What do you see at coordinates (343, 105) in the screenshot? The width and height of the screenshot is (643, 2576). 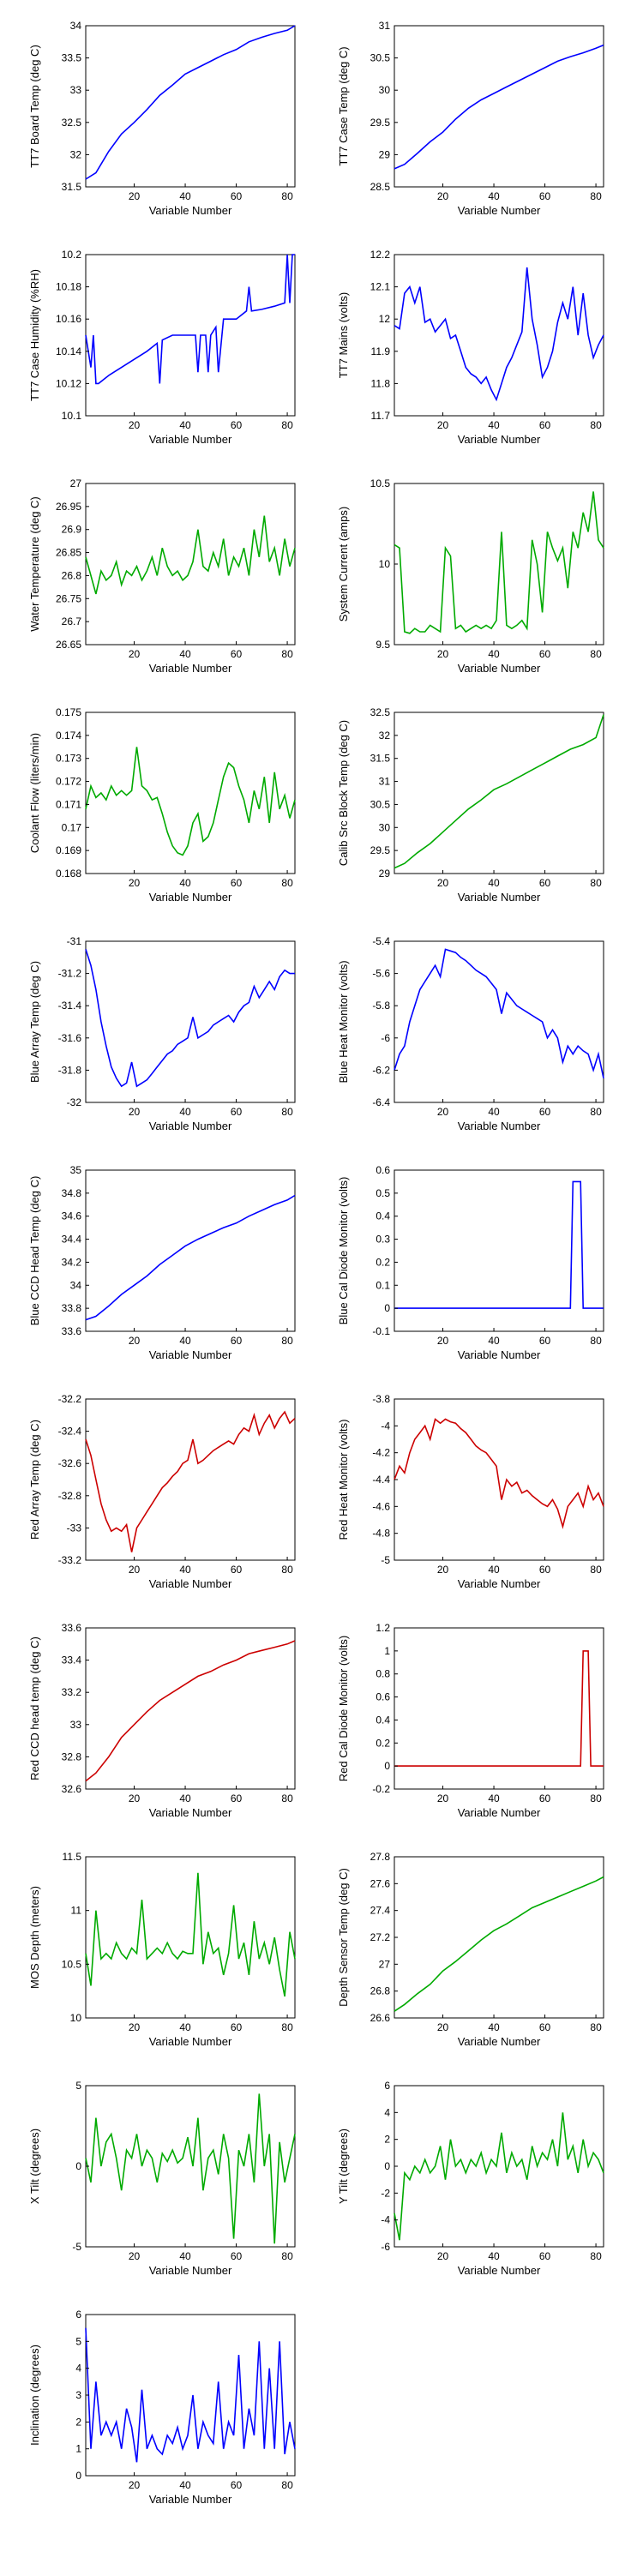 I see `y-axis-label: TT7 Case Temp (deg C)` at bounding box center [343, 105].